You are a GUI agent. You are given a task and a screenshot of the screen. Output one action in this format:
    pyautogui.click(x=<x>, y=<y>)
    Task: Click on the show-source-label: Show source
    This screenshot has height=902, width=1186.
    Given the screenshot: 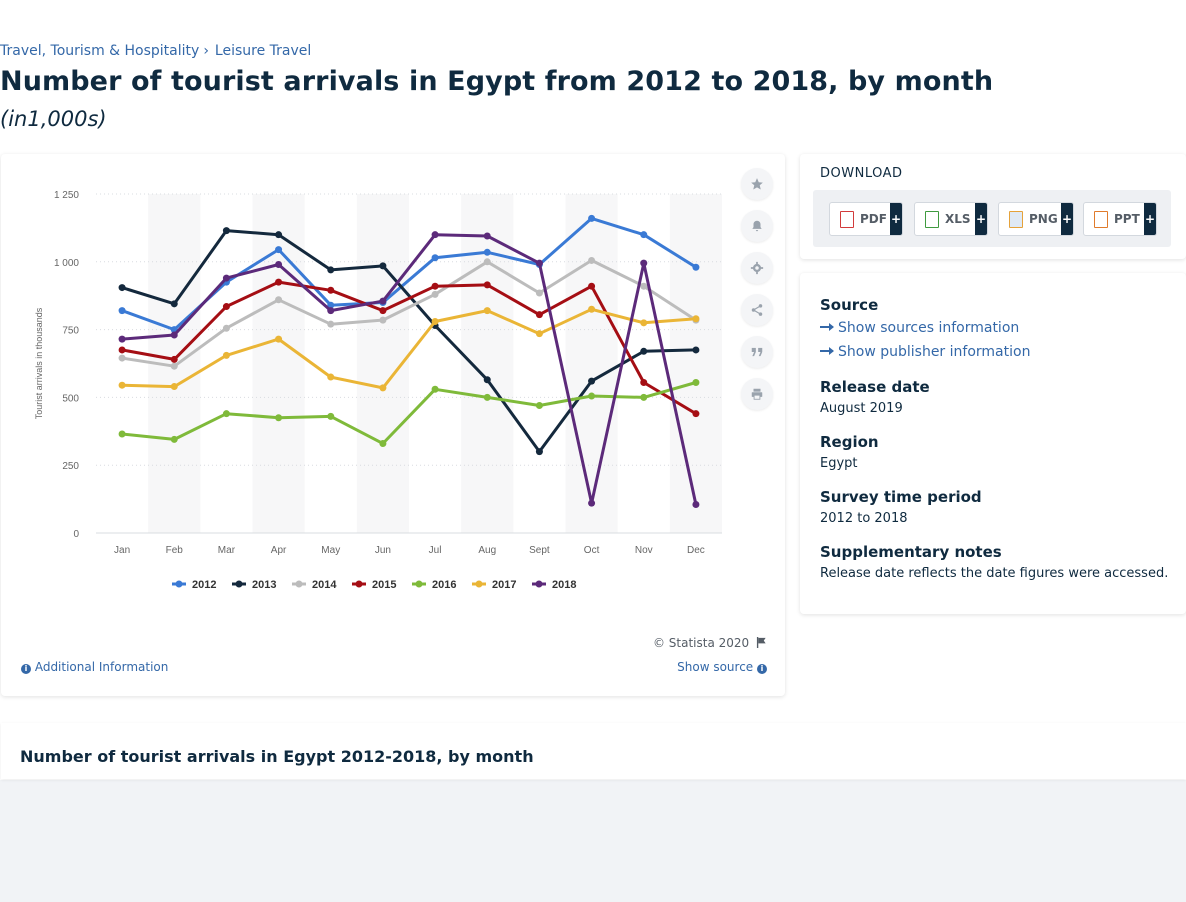 What is the action you would take?
    pyautogui.click(x=715, y=667)
    